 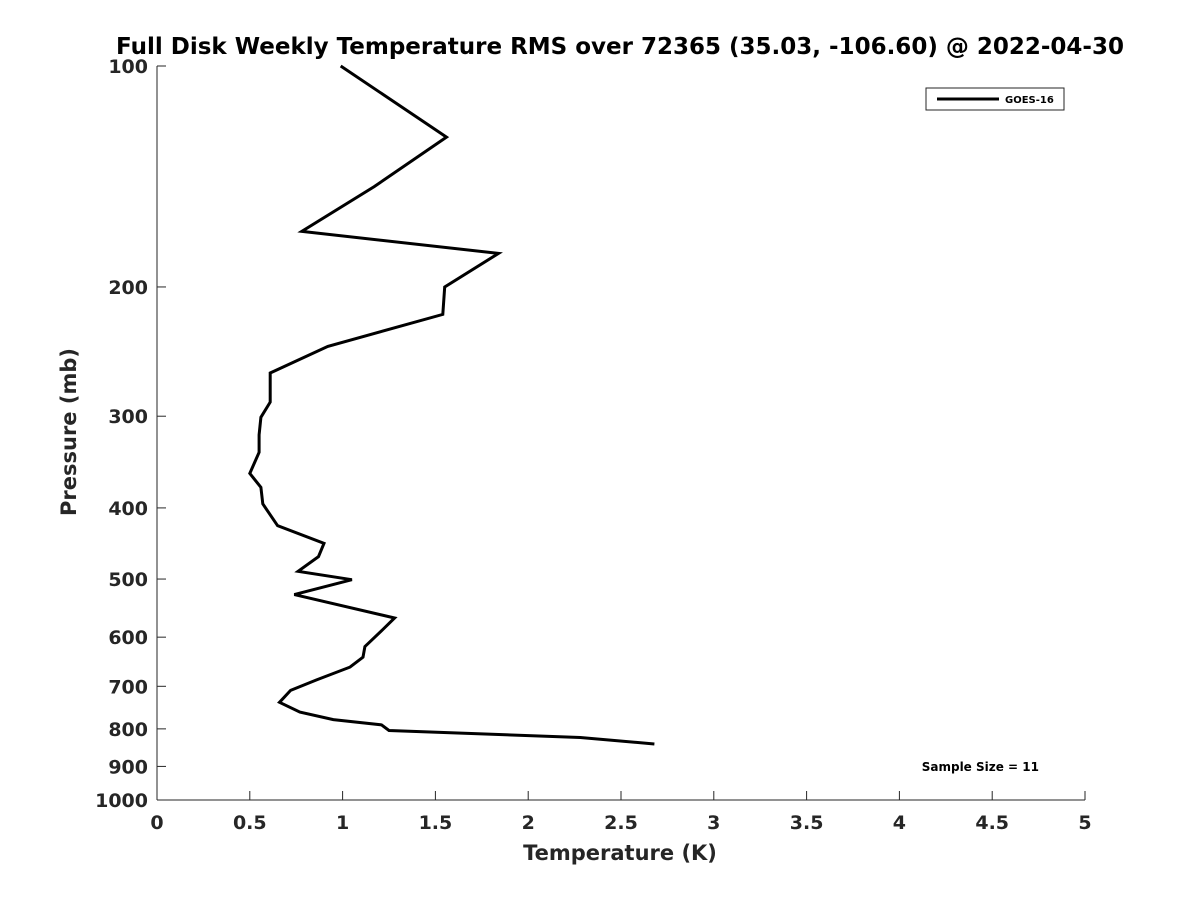 I want to click on x-tick-label: 2.5, so click(x=621, y=823).